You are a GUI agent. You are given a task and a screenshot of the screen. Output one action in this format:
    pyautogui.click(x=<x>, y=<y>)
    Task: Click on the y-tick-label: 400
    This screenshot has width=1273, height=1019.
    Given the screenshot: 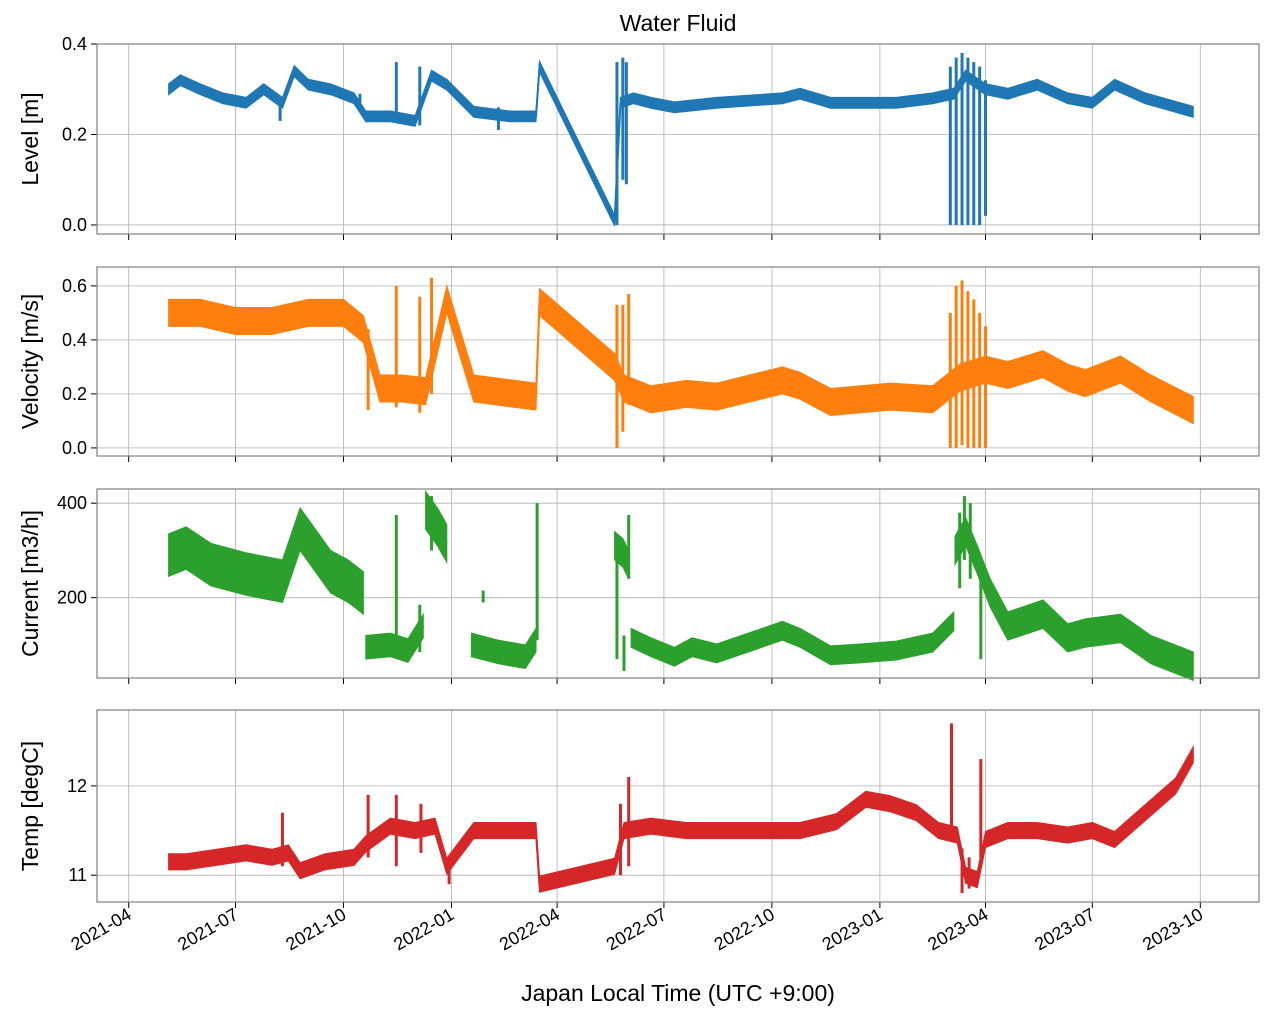 What is the action you would take?
    pyautogui.click(x=72, y=503)
    